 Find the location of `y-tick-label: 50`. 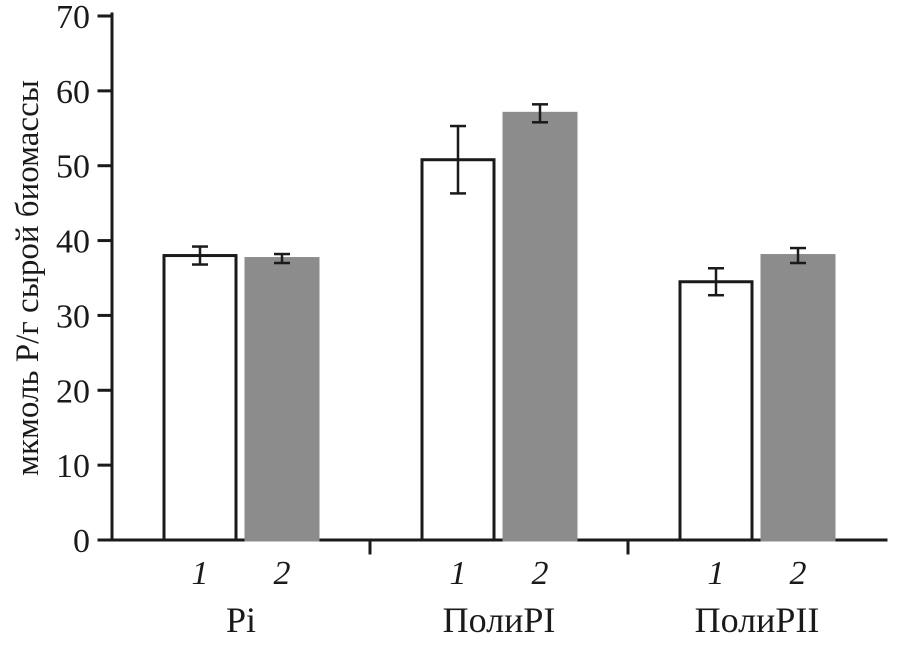

y-tick-label: 50 is located at coordinates (73, 167).